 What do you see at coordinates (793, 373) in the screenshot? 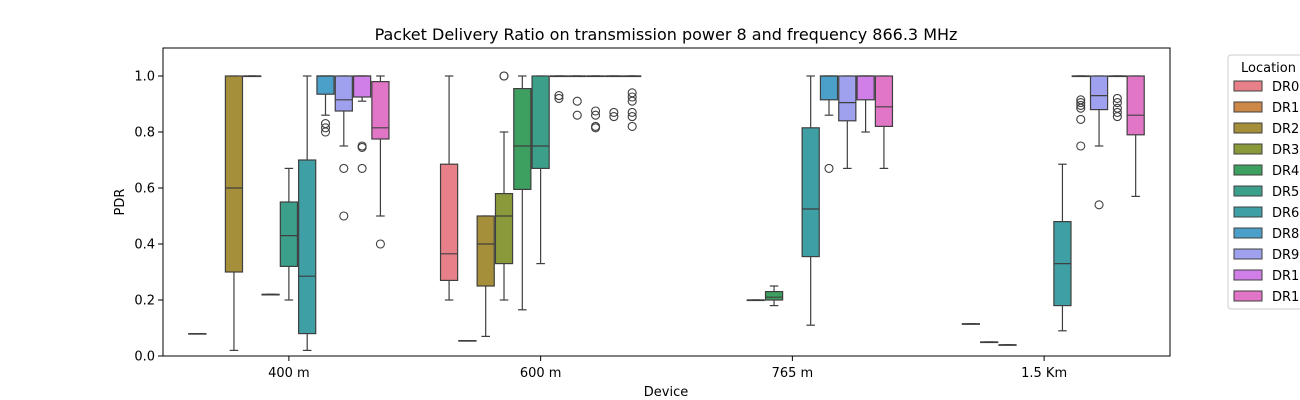
I see `x-tick-label: 765 m` at bounding box center [793, 373].